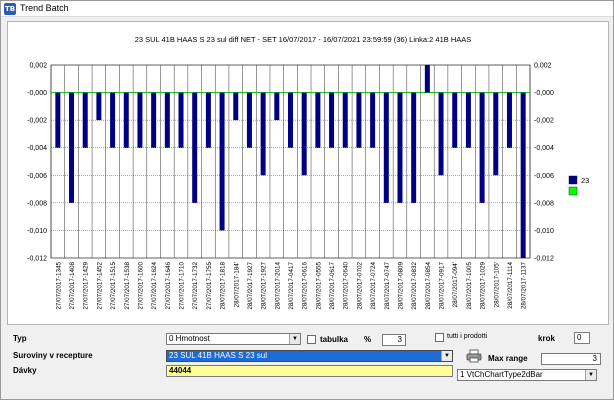 This screenshot has width=614, height=400. I want to click on x-tick-label: 28/07/2017-0917, so click(442, 286).